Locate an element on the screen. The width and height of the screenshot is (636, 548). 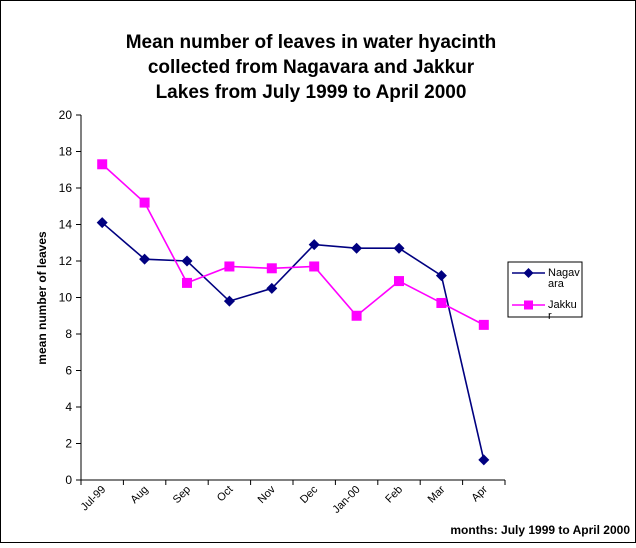
y-tick-label: 0 is located at coordinates (68, 480).